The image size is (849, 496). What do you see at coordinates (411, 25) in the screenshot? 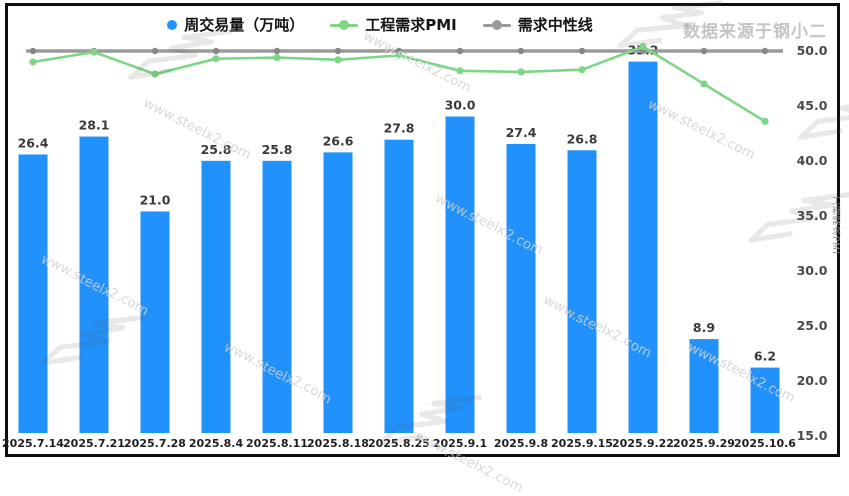
I see `legend-label-pmi: 工程需求PMI` at bounding box center [411, 25].